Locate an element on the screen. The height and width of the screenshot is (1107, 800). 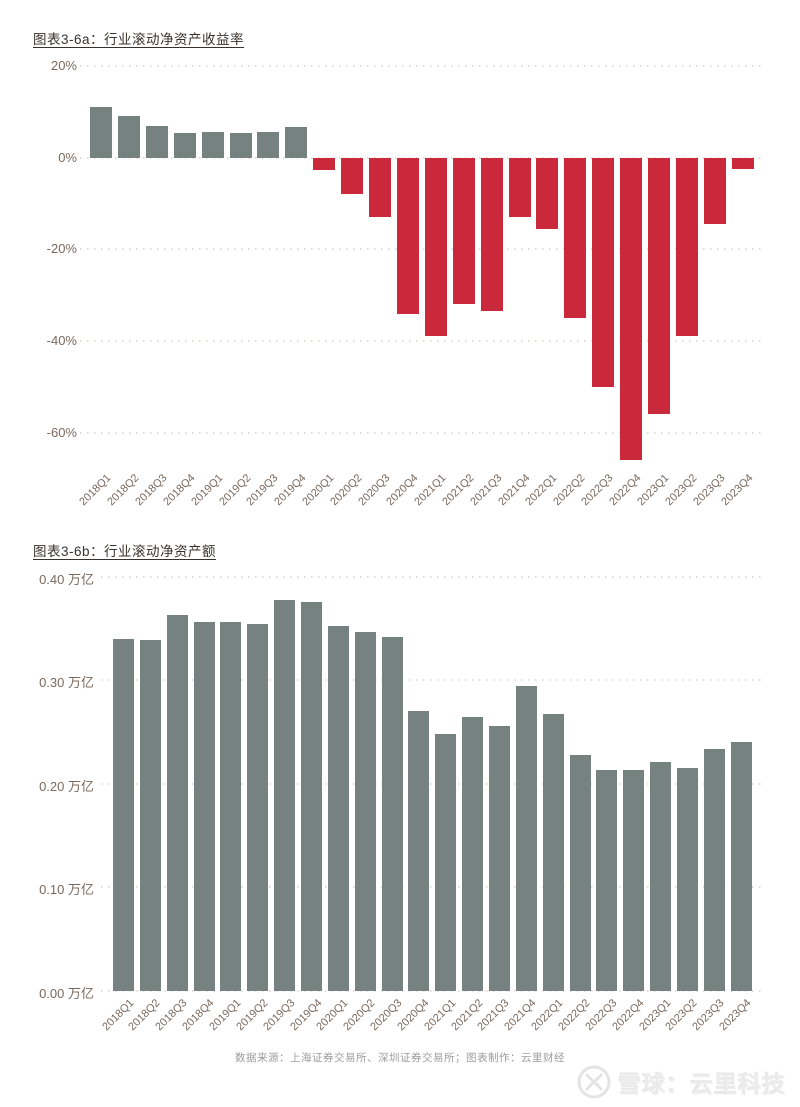
y-tick-label: 0% is located at coordinates (67, 157).